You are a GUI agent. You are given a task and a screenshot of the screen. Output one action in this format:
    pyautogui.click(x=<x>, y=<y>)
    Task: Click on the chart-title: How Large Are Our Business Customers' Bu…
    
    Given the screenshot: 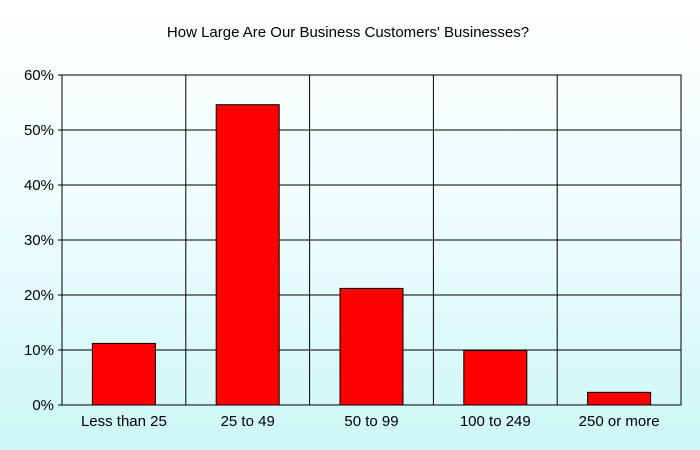 What is the action you would take?
    pyautogui.click(x=348, y=32)
    